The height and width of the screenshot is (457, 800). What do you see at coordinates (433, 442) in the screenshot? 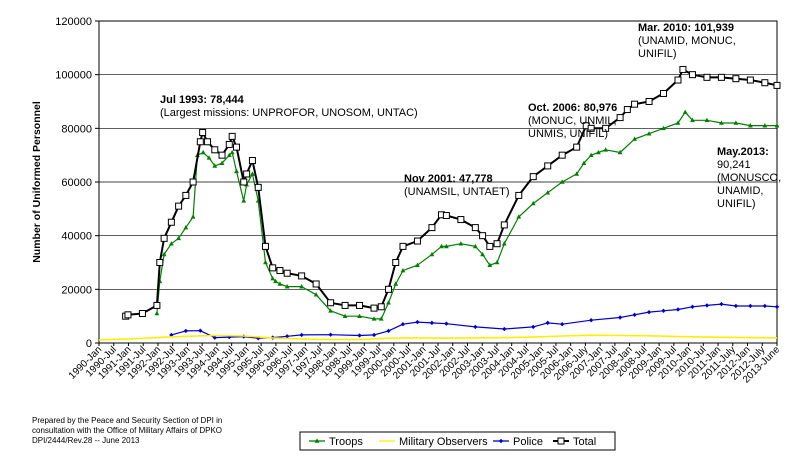
I see `legend-item: Military Observers` at bounding box center [433, 442].